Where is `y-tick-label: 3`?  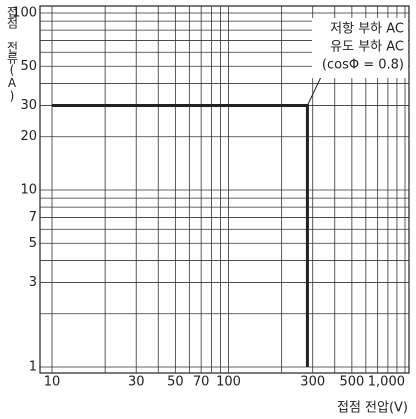
y-tick-label: 3 is located at coordinates (33, 282).